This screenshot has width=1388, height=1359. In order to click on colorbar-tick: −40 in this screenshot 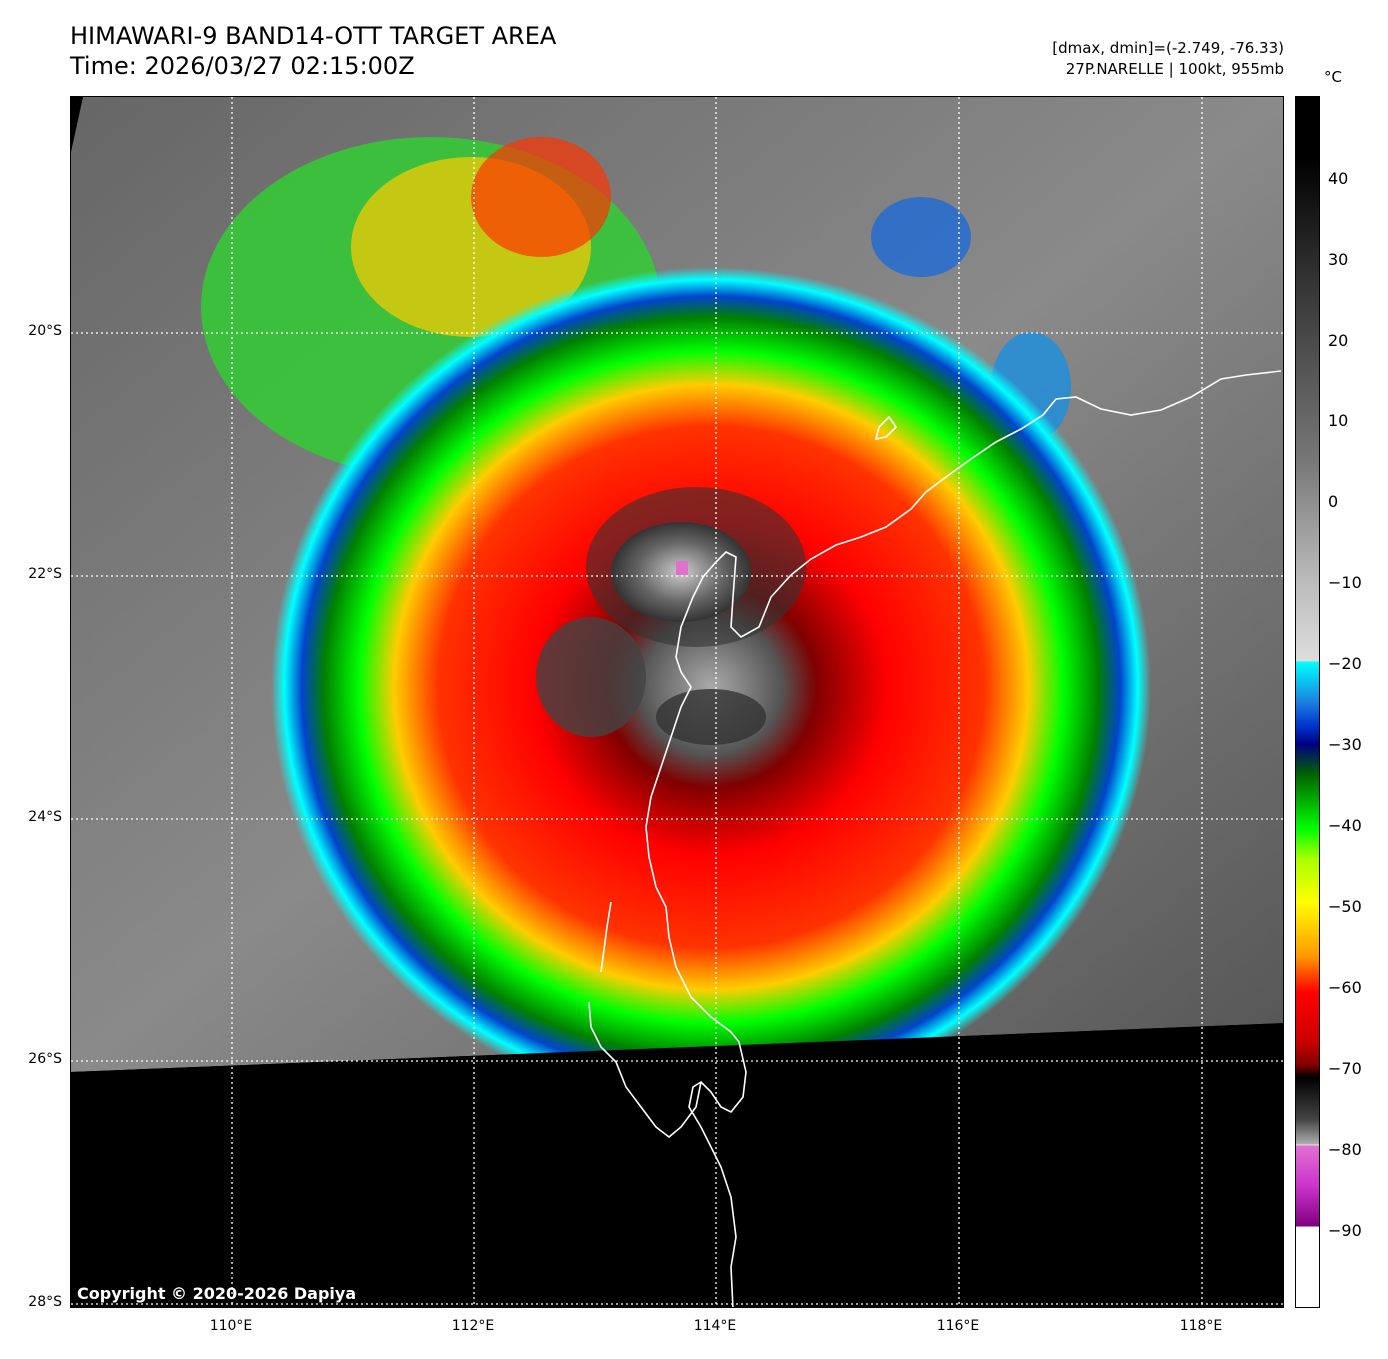, I will do `click(1345, 825)`.